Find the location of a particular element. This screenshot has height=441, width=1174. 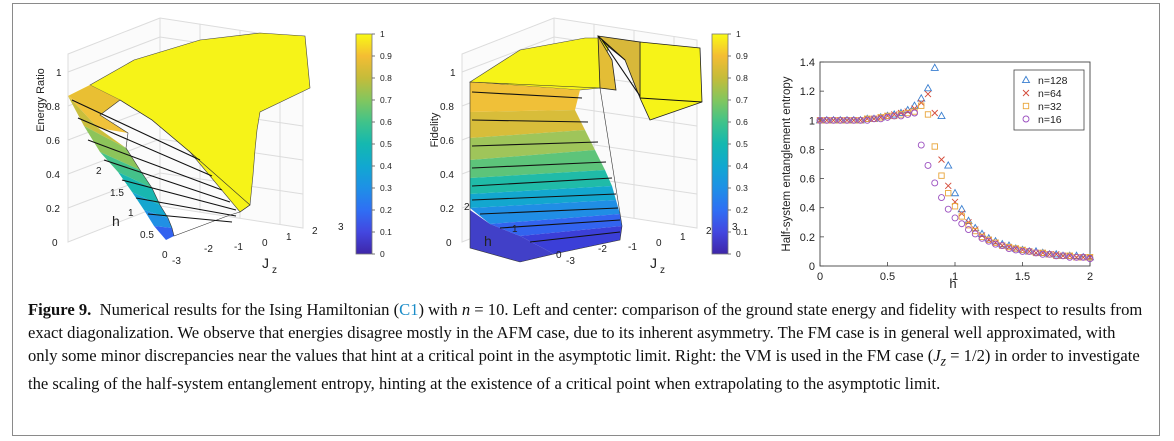

left-ylabel: h is located at coordinates (116, 221).